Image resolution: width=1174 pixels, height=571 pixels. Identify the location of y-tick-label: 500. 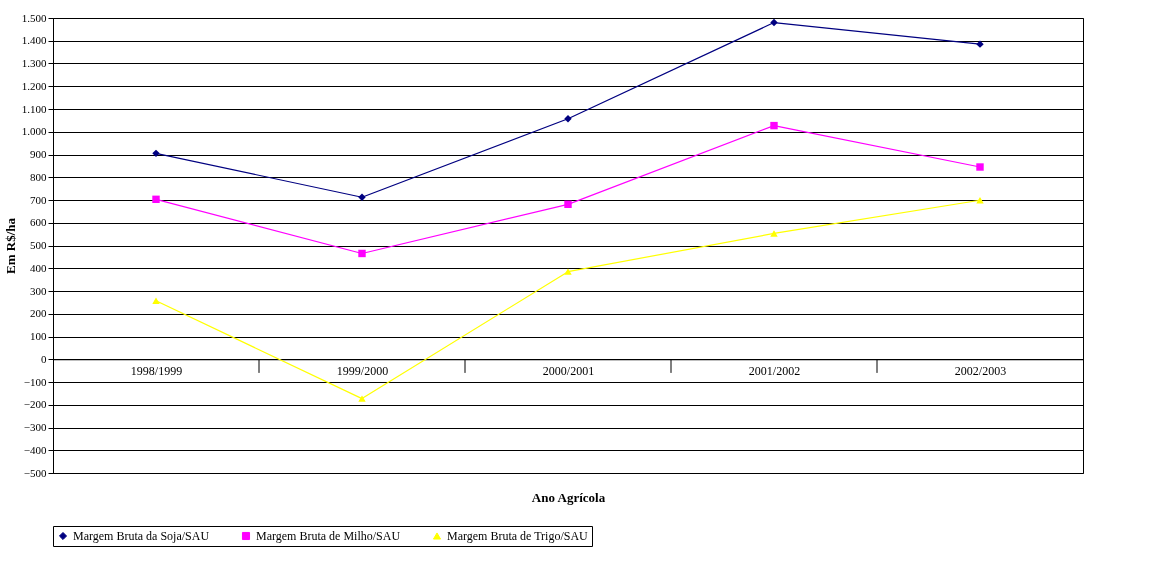
(38, 245).